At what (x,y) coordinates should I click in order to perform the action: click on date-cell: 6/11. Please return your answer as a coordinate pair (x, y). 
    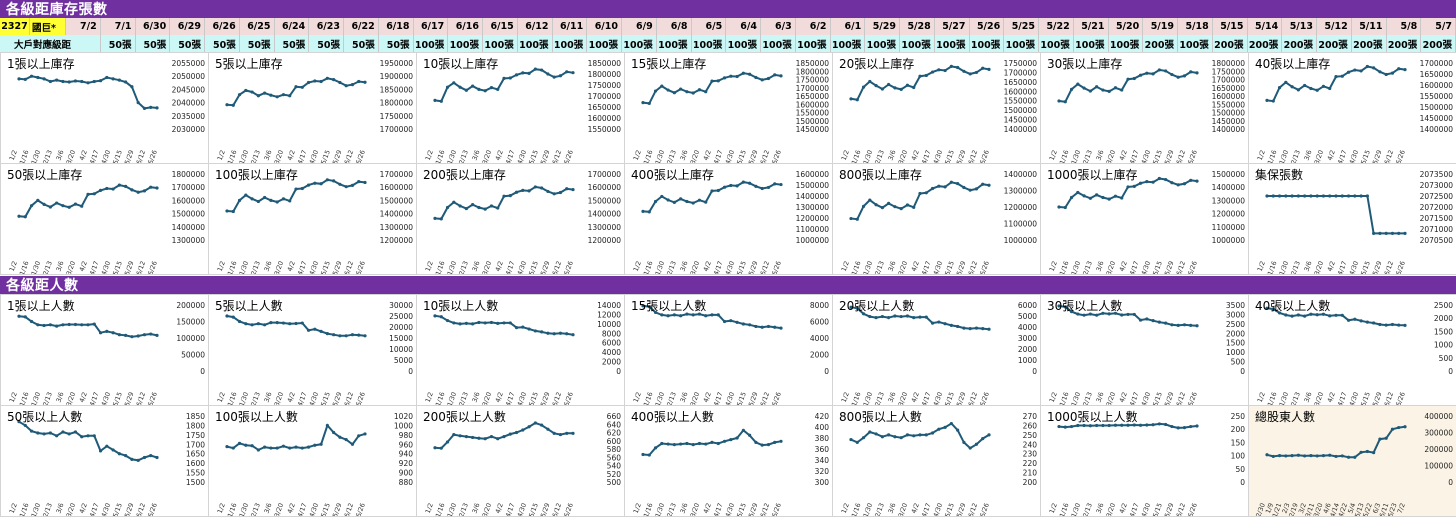
    Looking at the image, I should click on (570, 26).